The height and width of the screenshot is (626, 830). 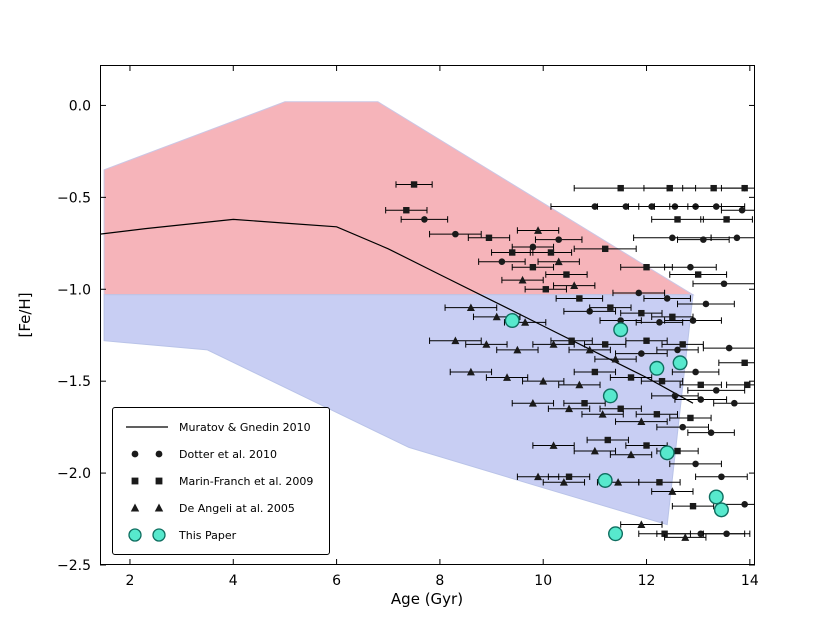 I want to click on y-tick-label: 0.0, so click(x=80, y=106).